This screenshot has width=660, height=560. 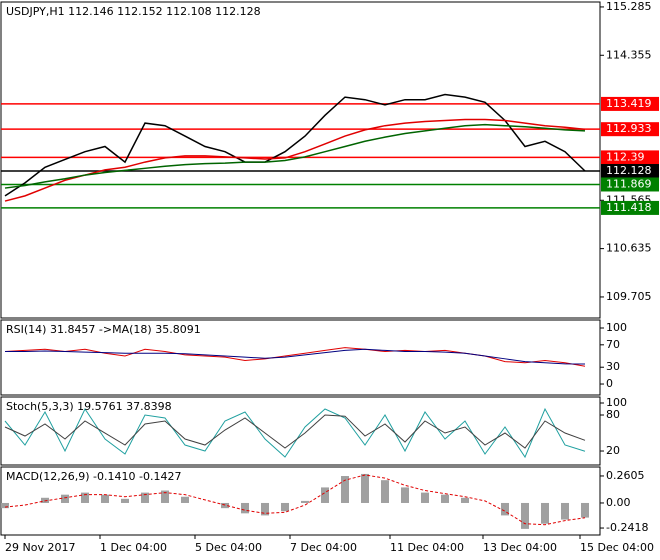 I want to click on panel-title: MACD(12,26,9) -0.1410 -0.1427, so click(x=93, y=476).